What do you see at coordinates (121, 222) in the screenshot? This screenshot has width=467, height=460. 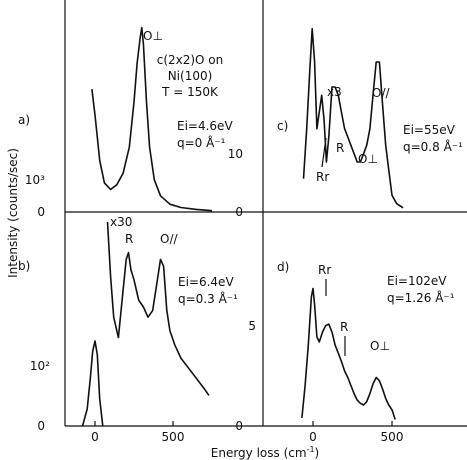 I see `panel-b-multiplier: x30` at bounding box center [121, 222].